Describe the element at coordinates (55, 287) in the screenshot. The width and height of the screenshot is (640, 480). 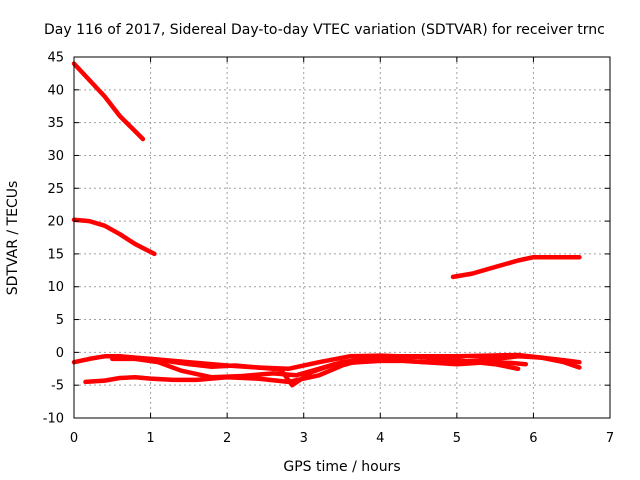
I see `y-tick-label: 10` at that location.